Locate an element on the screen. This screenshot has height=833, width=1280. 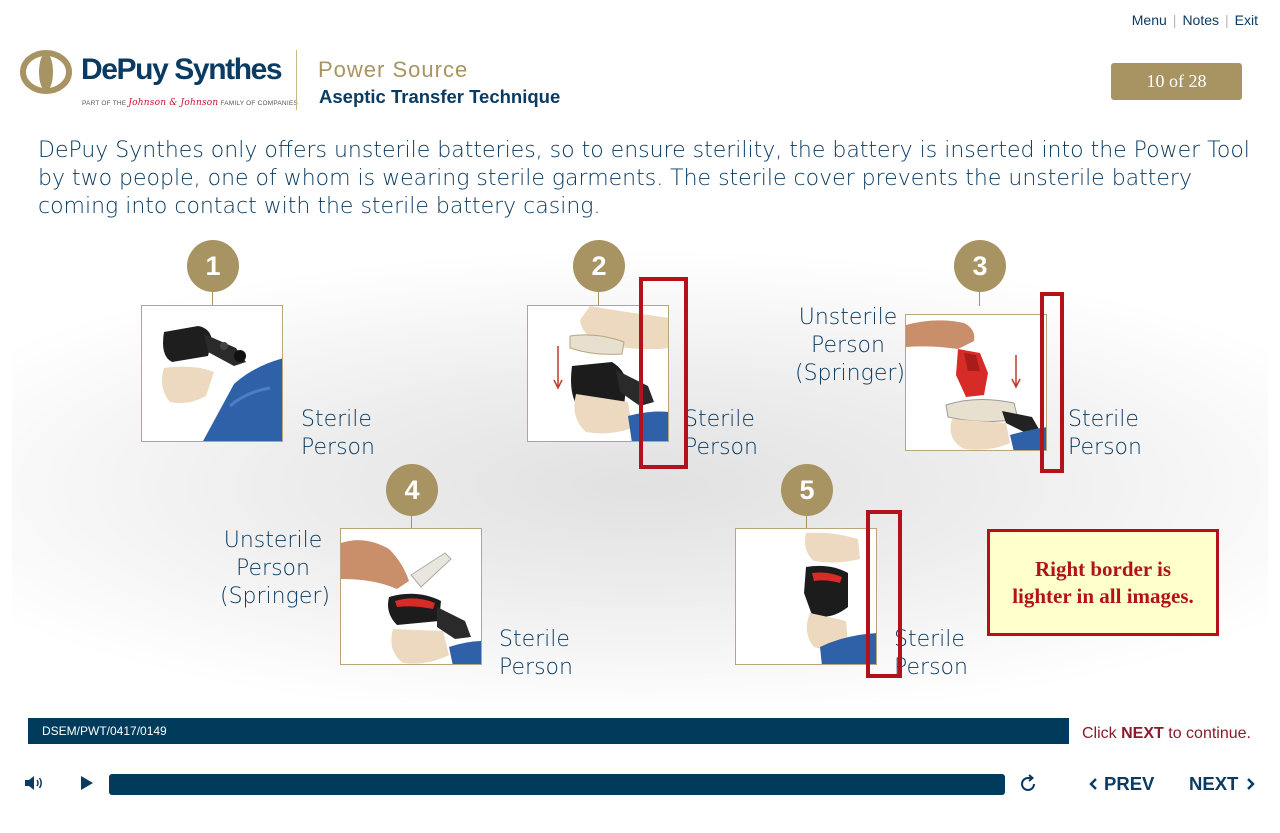
progress-bar is located at coordinates (557, 784).